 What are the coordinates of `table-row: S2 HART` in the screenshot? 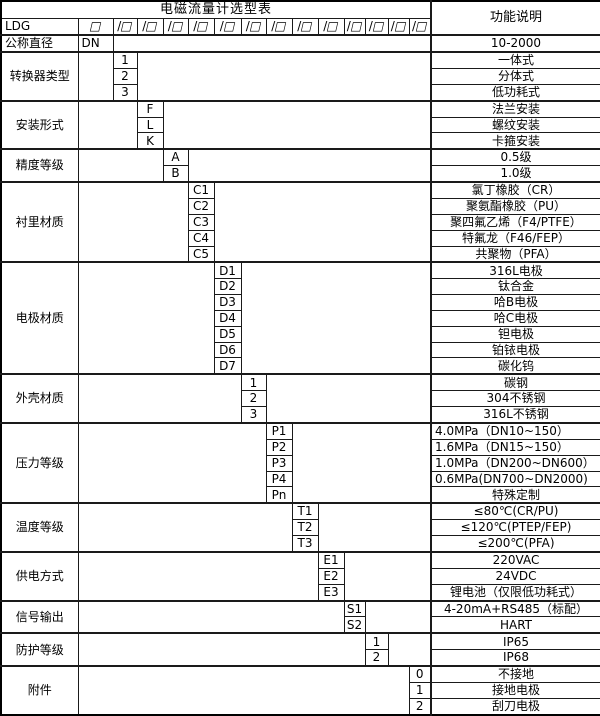 It's located at (300, 625).